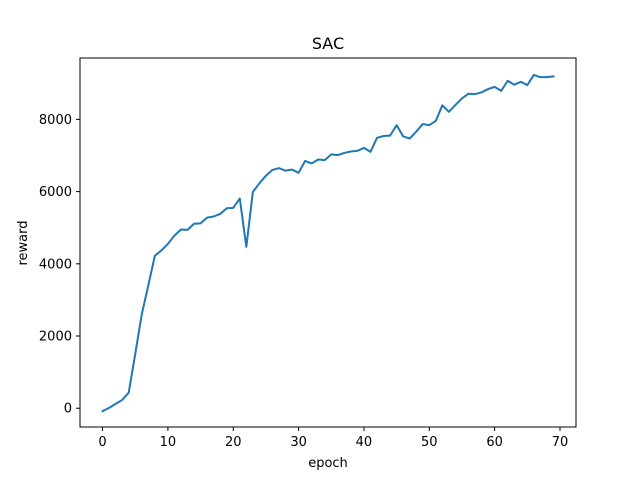 The height and width of the screenshot is (480, 640). What do you see at coordinates (494, 442) in the screenshot?
I see `x-tick-label: 60` at bounding box center [494, 442].